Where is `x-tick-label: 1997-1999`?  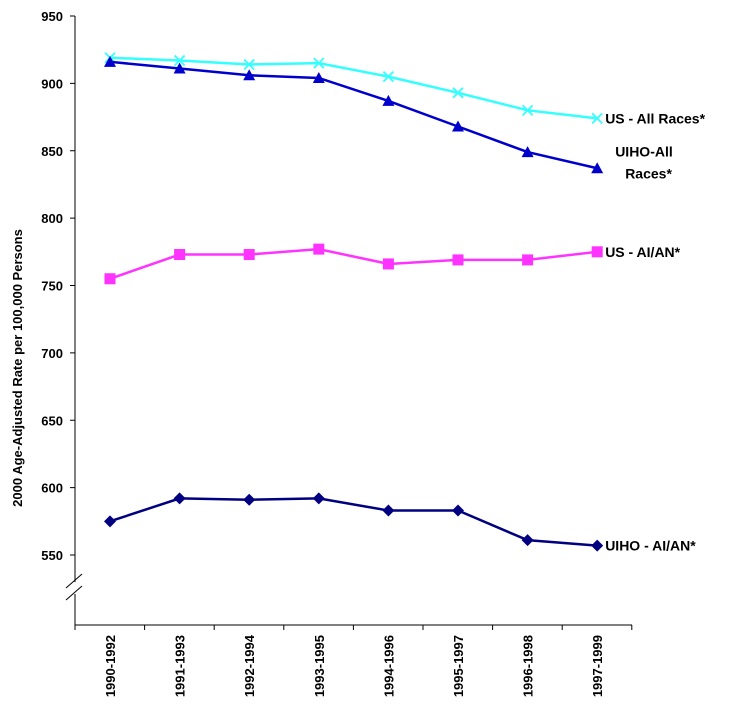 x-tick-label: 1997-1999 is located at coordinates (597, 666).